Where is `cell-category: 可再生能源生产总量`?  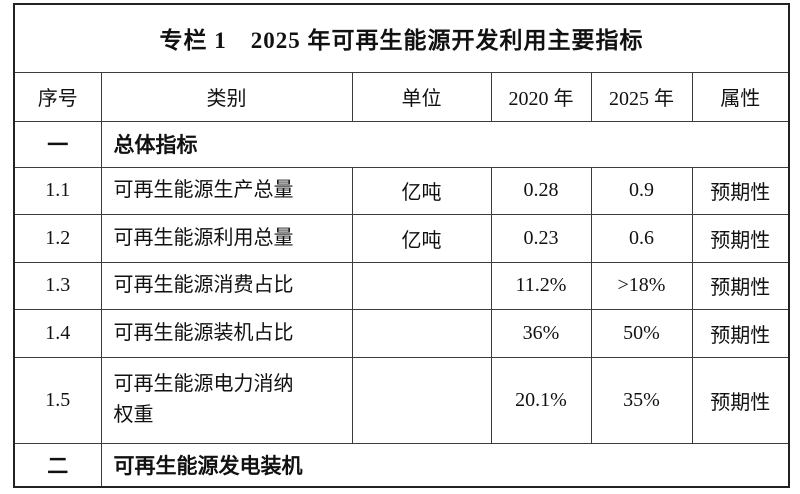
cell-category: 可再生能源生产总量 is located at coordinates (226, 190).